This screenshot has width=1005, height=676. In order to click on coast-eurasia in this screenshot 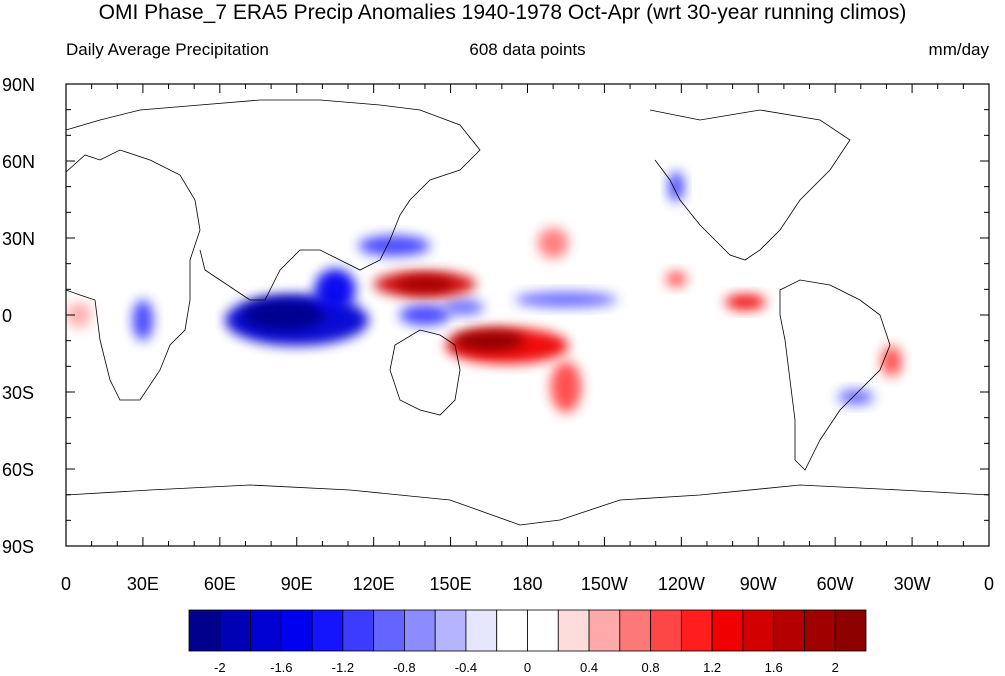, I will do `click(273, 200)`.